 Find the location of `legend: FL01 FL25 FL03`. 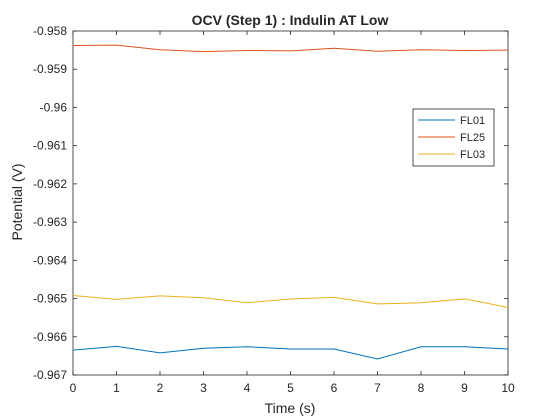

legend: FL01 FL25 FL03 is located at coordinates (453, 137).